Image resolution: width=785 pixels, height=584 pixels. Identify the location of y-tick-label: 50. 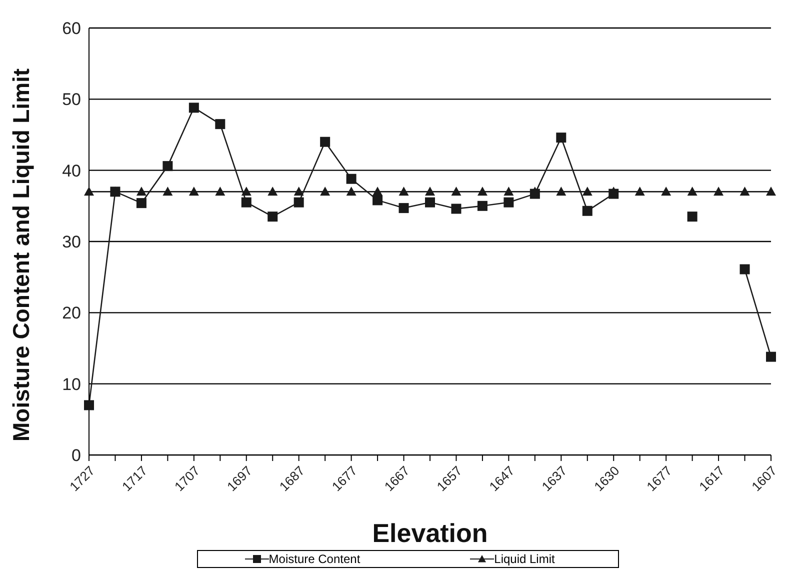
(71, 100).